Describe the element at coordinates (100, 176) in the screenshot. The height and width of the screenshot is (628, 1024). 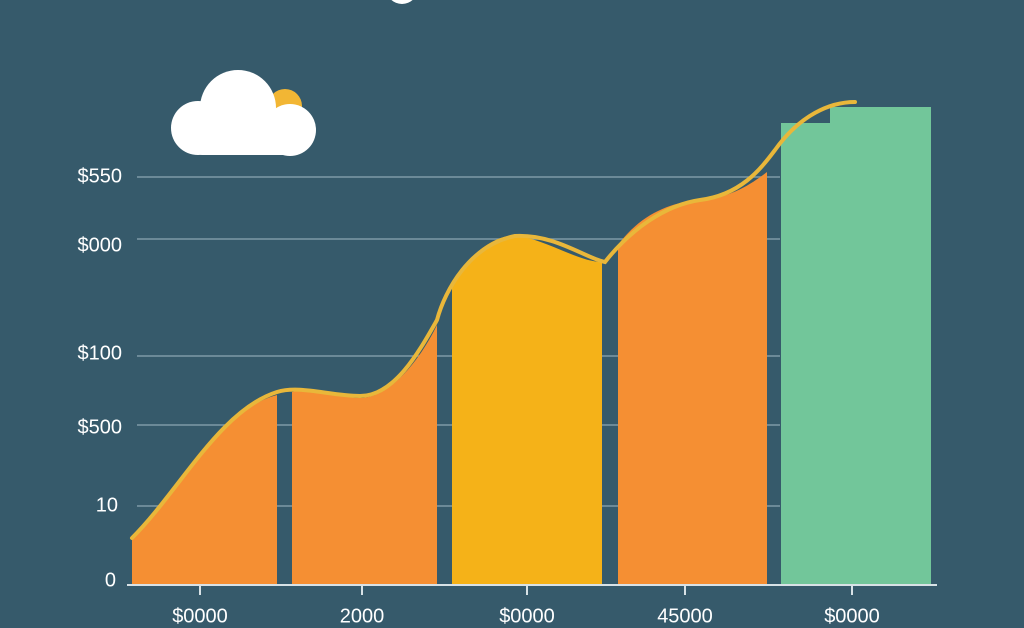
I see `y-axis-label: $550` at that location.